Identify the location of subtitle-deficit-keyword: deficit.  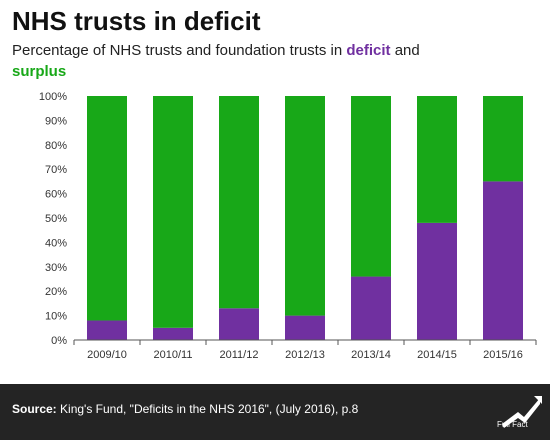
(368, 50).